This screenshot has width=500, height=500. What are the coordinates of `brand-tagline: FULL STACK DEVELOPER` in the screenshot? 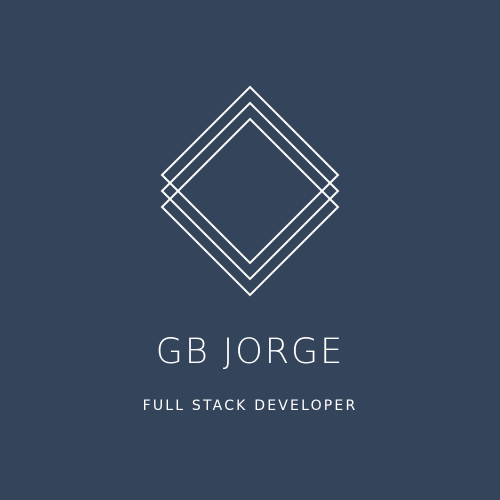 It's located at (250, 406).